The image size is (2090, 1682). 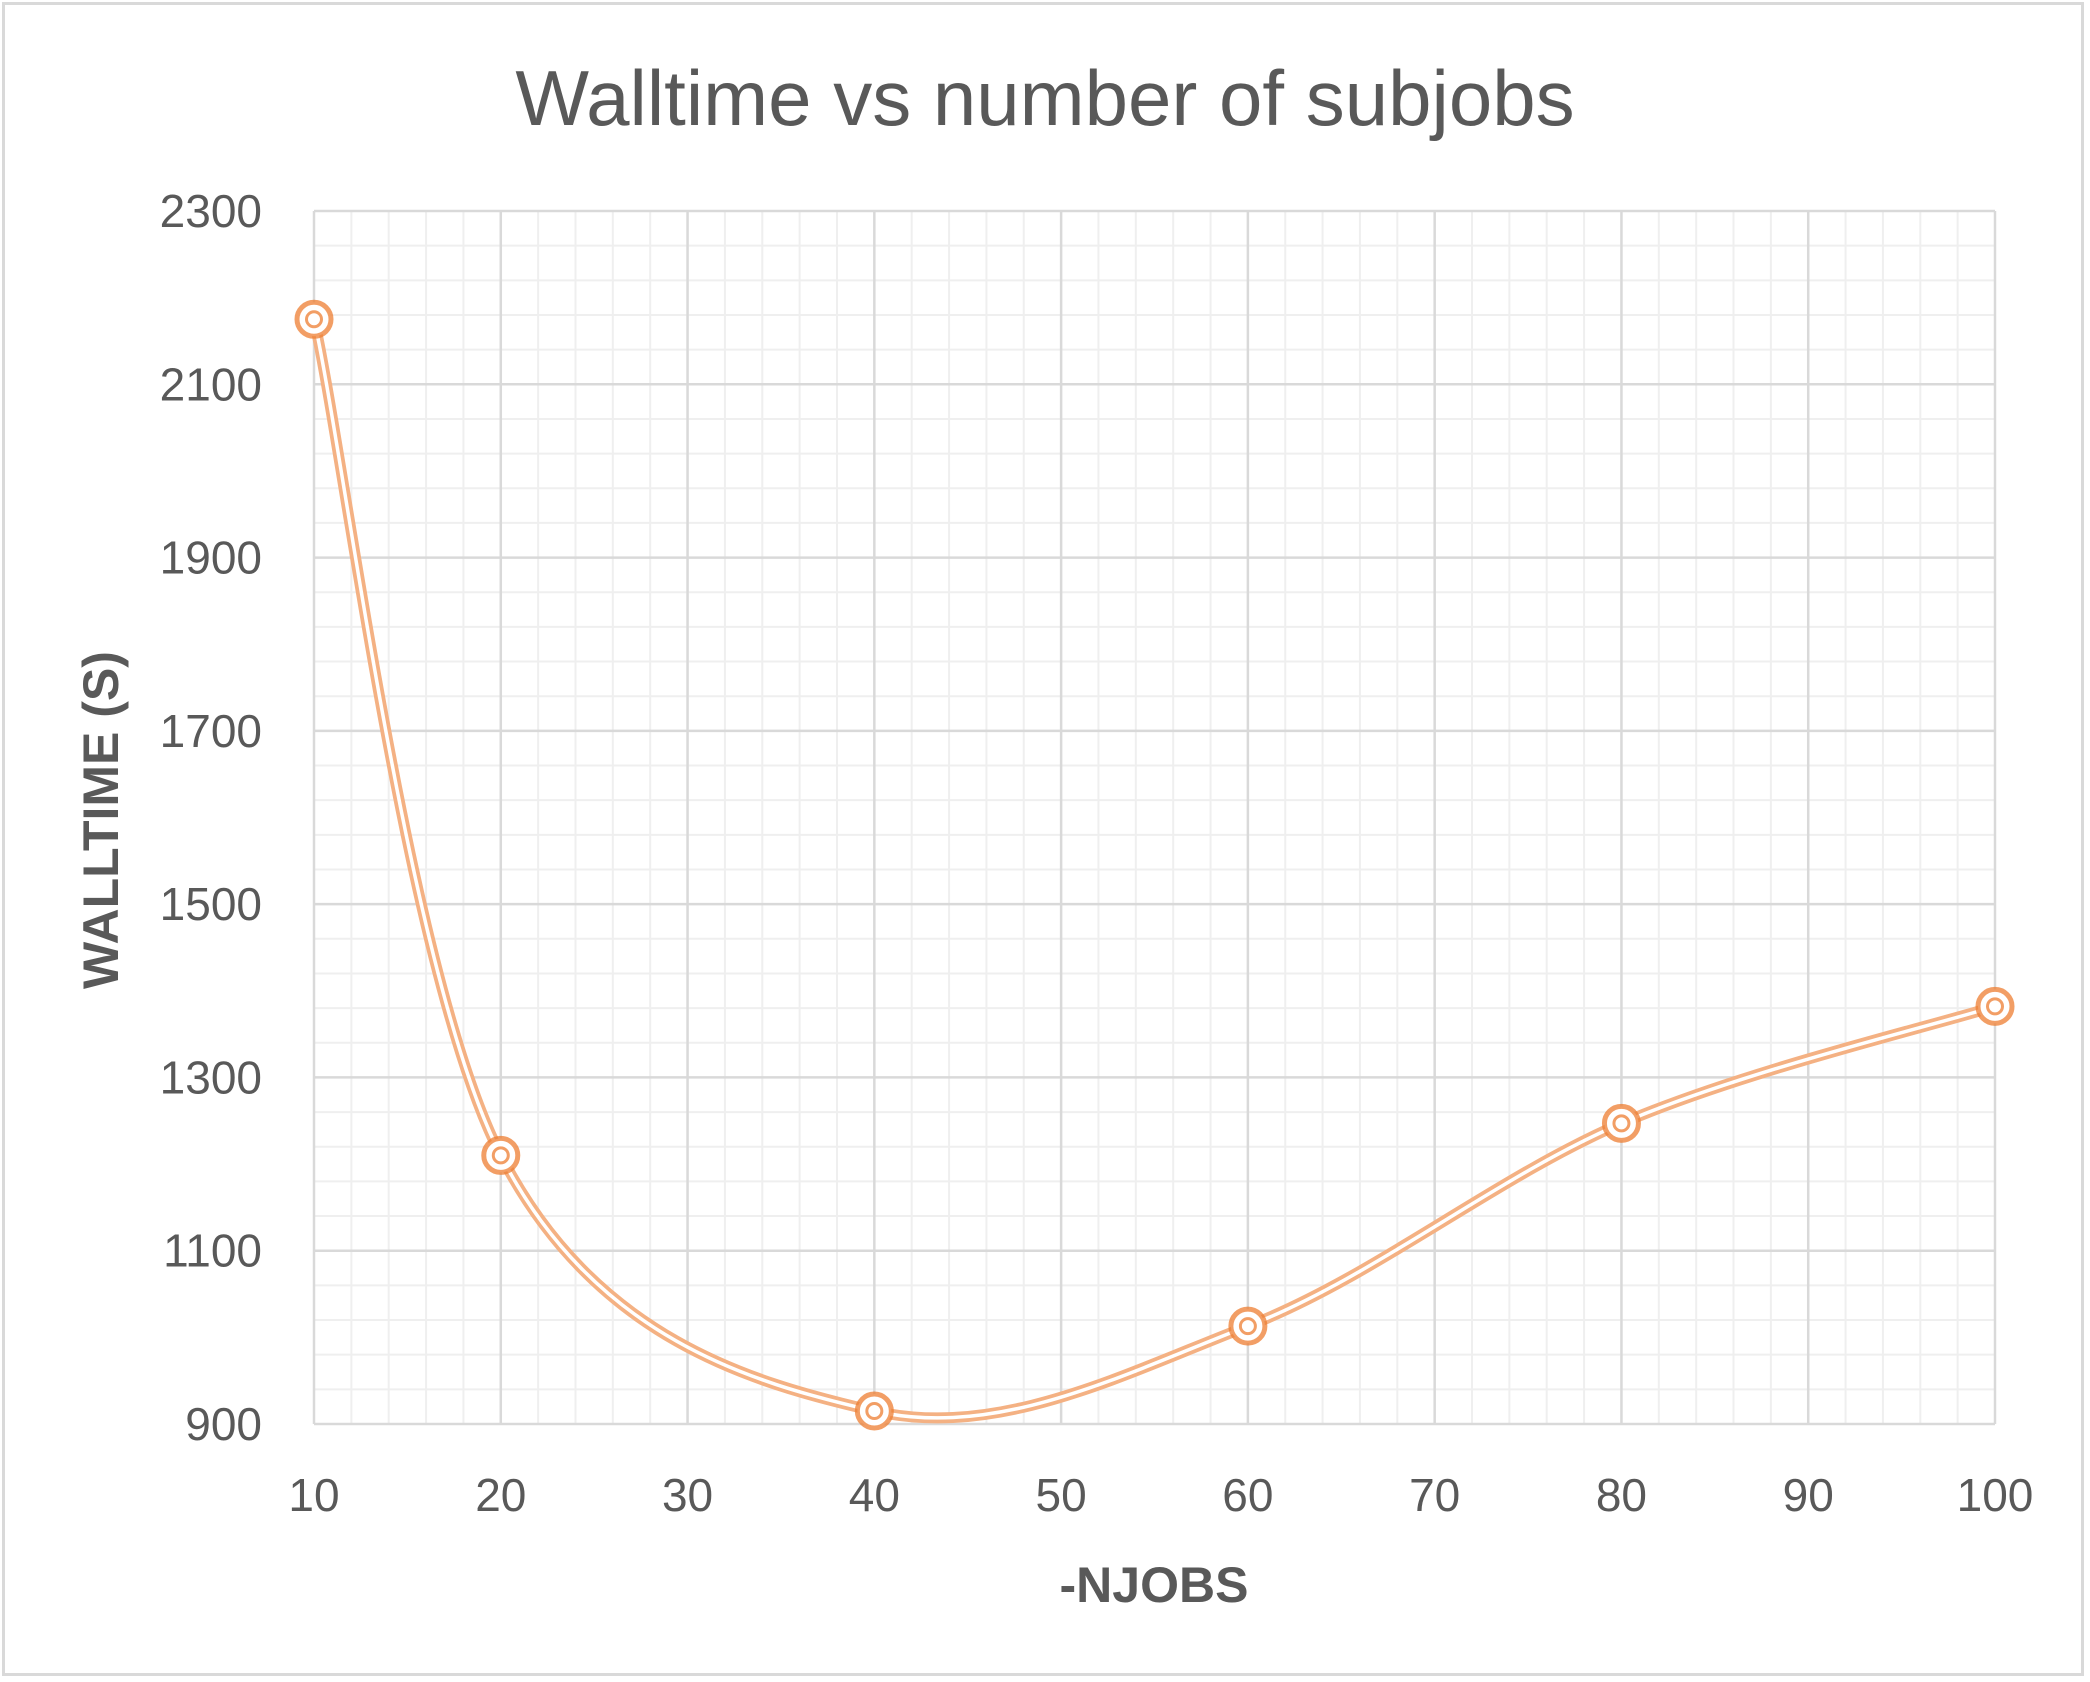 I want to click on x-tick-label: 100, so click(x=1995, y=1495).